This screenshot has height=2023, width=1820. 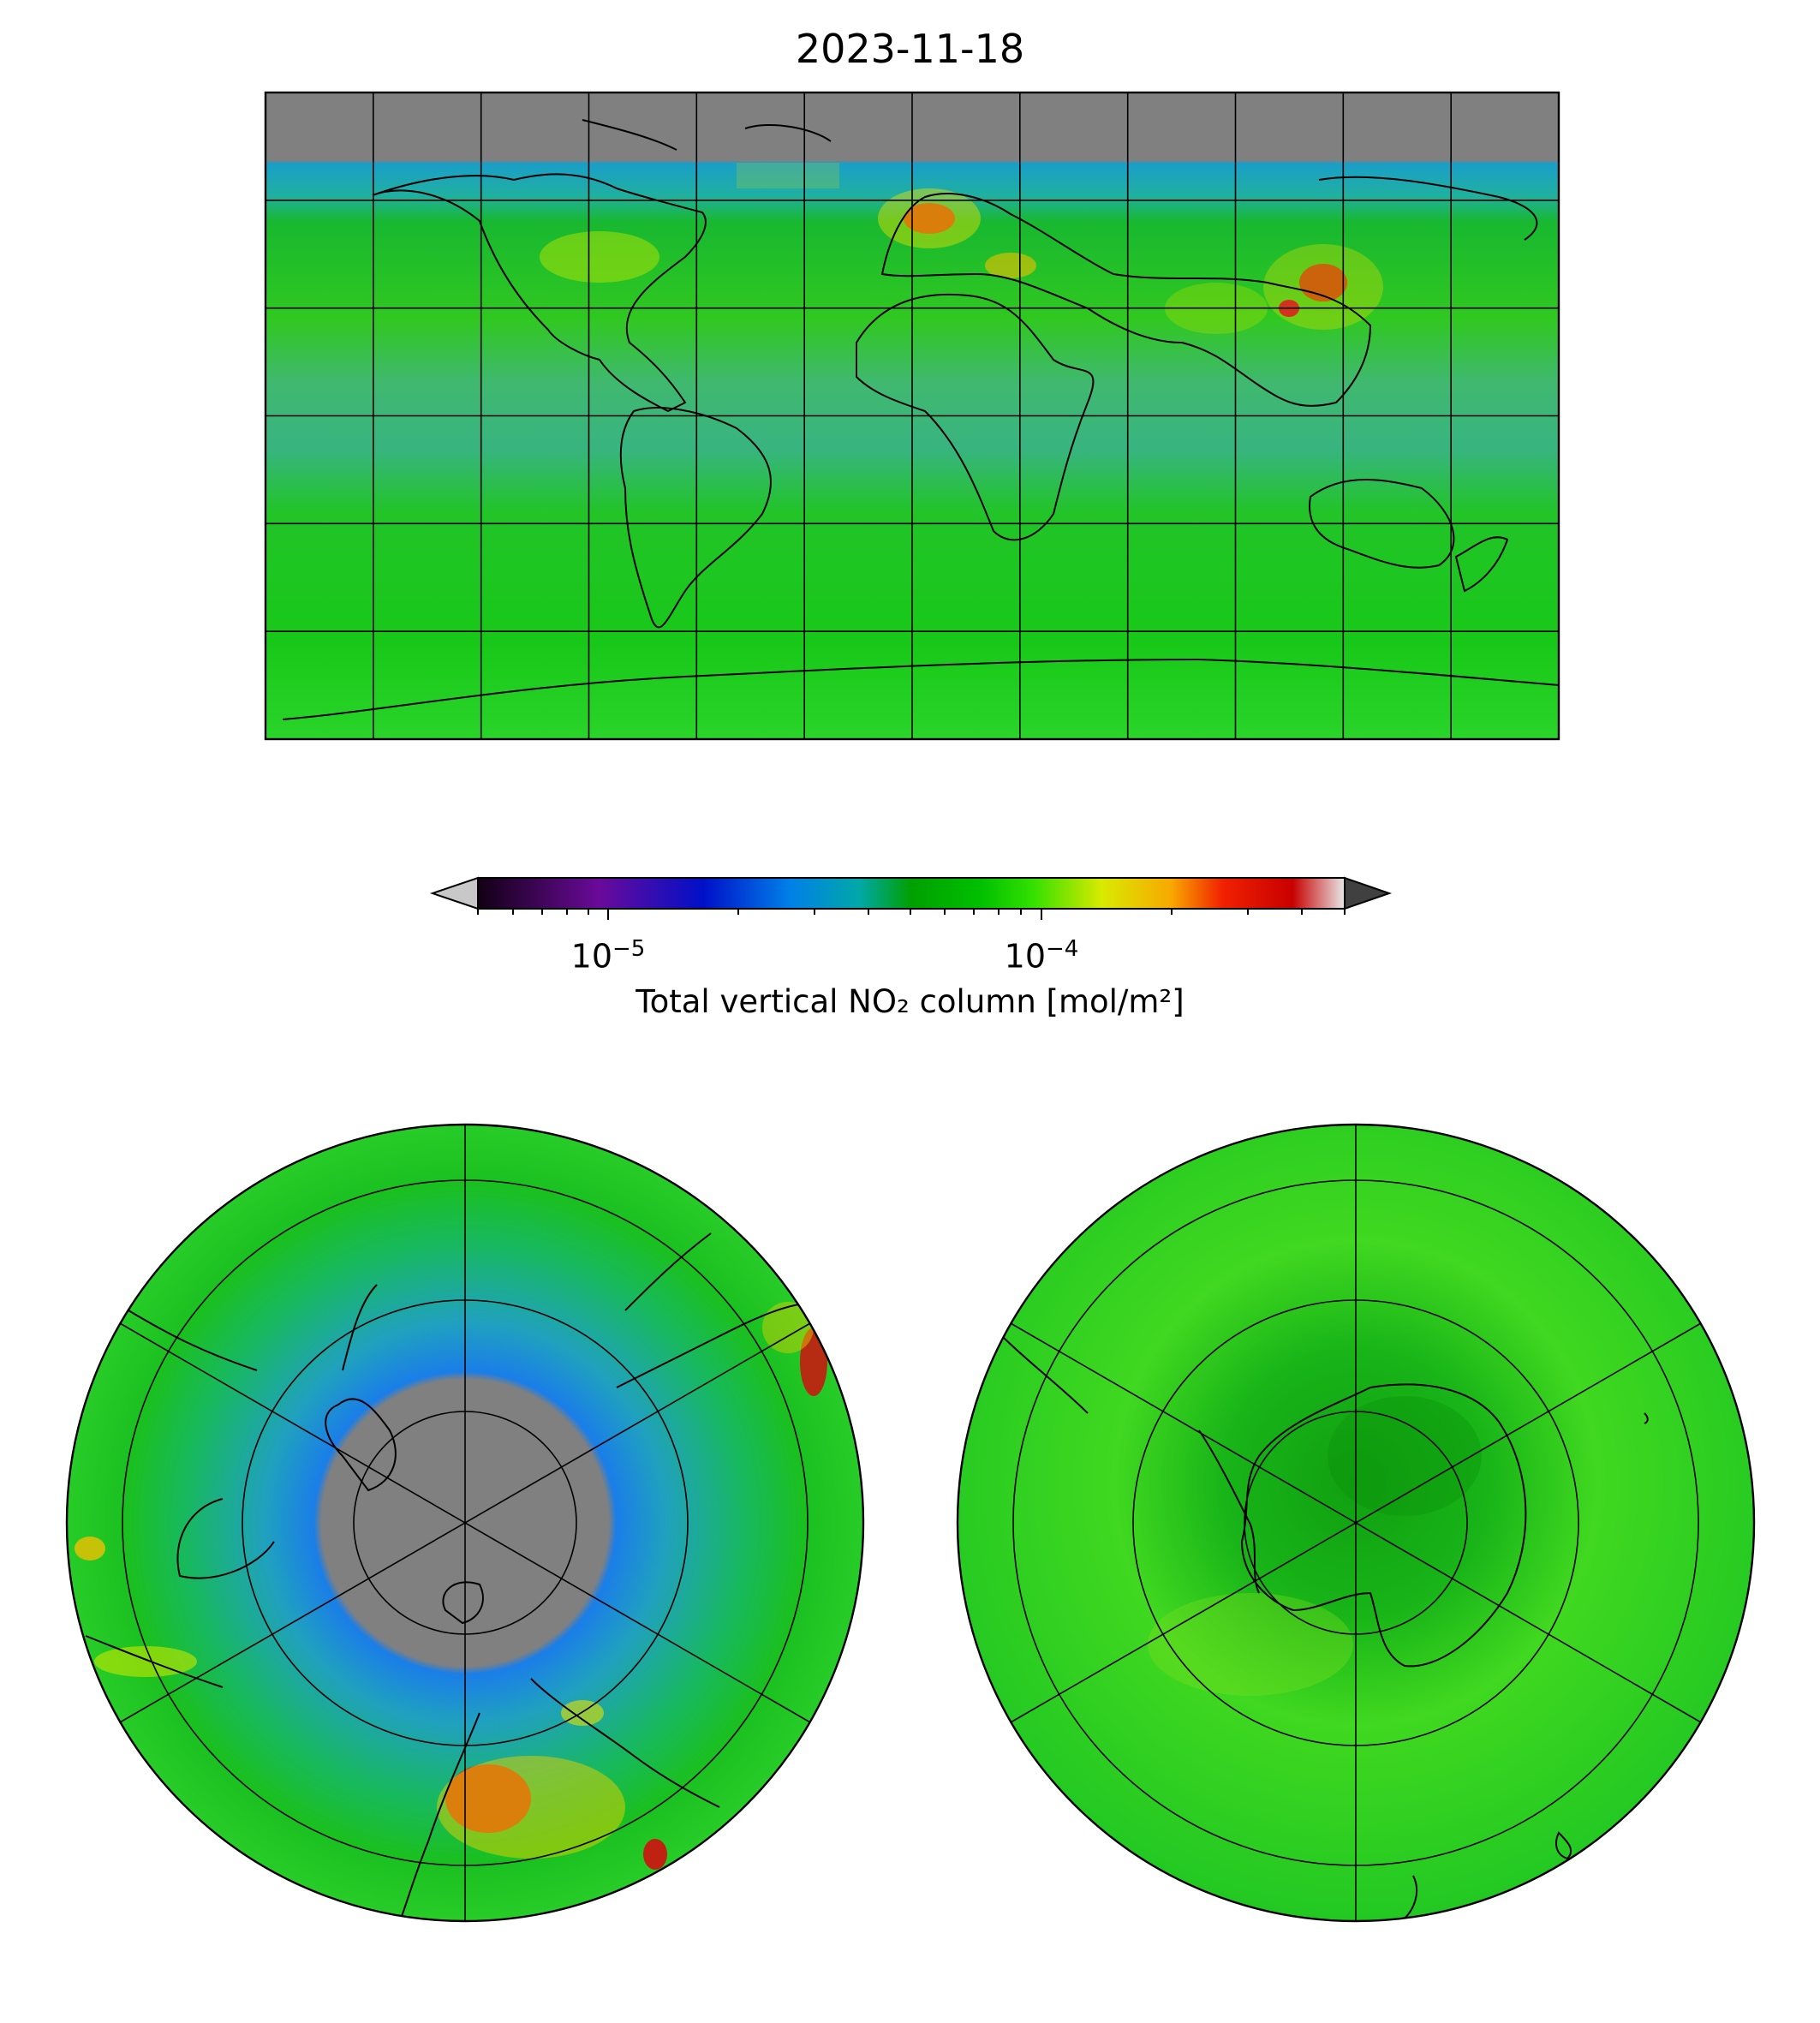 I want to click on colorbar, so click(x=911, y=898).